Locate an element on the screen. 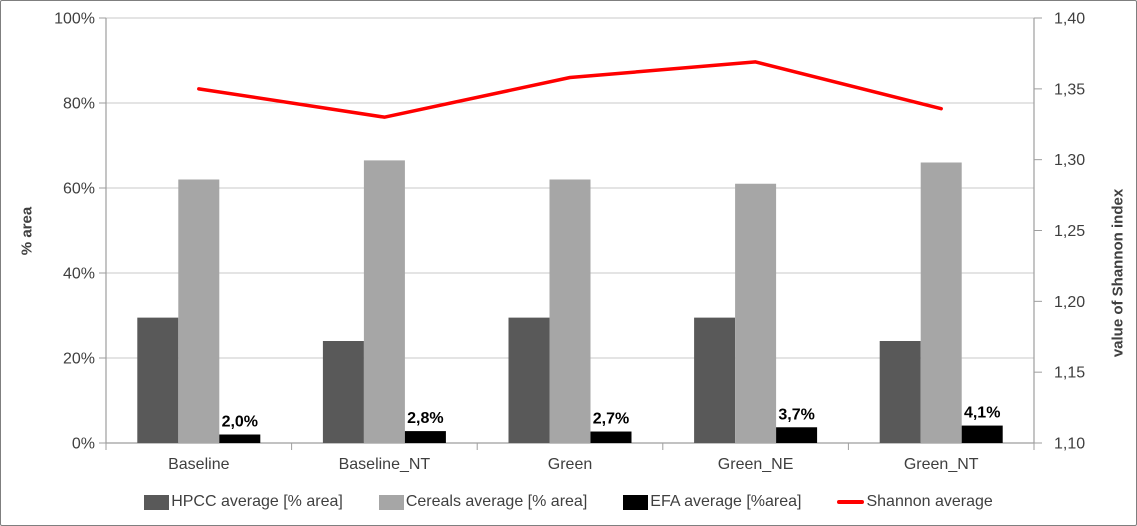 Image resolution: width=1137 pixels, height=526 pixels. efa-data-label: 3,7% is located at coordinates (796, 414).